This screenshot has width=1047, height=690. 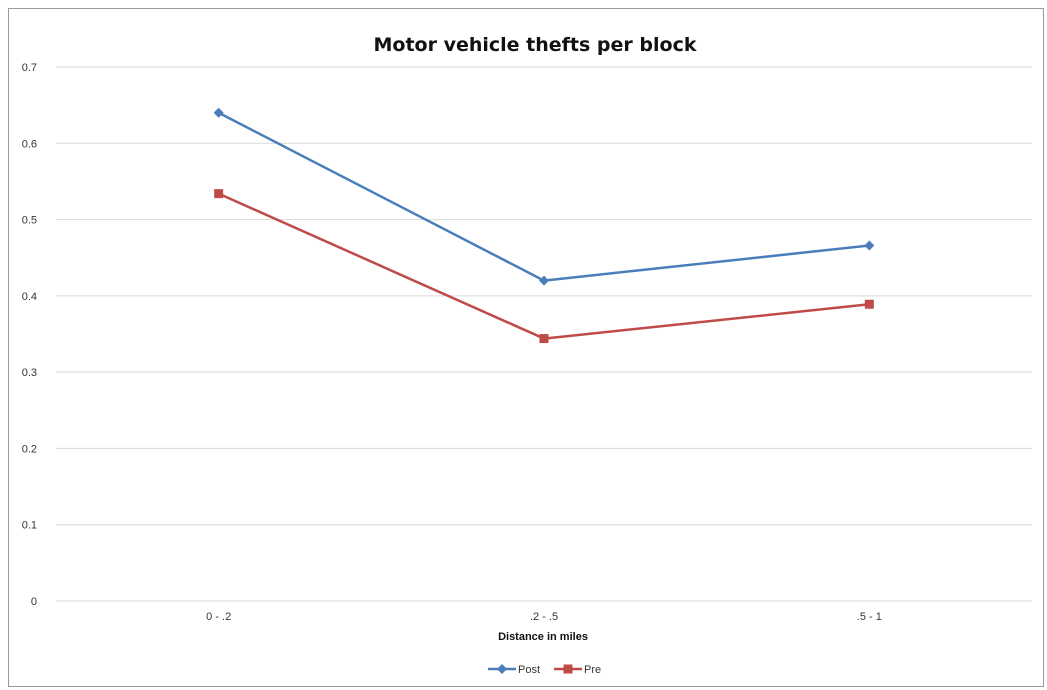 I want to click on y-tick-label: 0.1, so click(x=29, y=526).